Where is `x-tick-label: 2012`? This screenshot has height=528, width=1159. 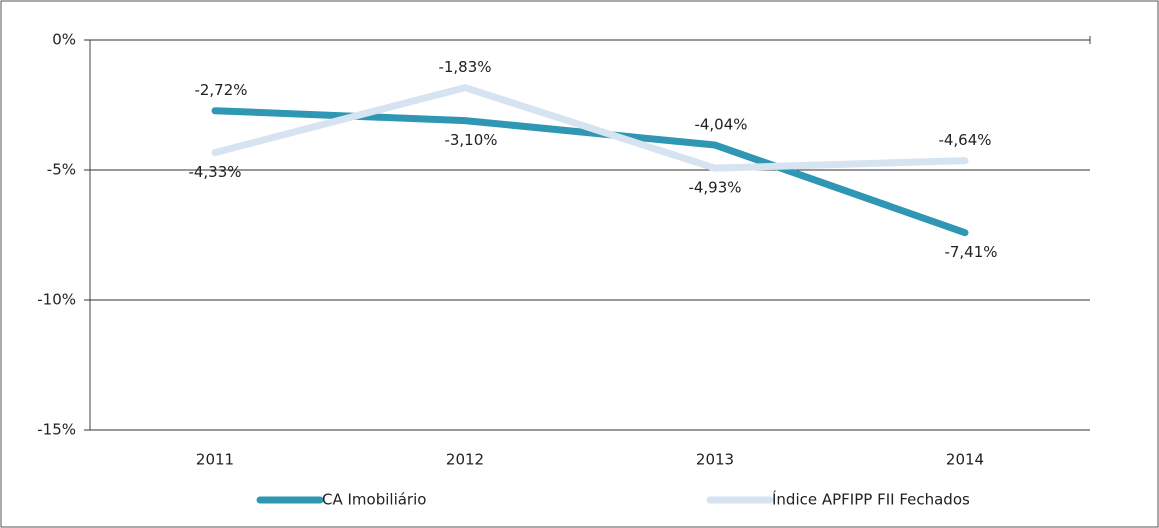
x-tick-label: 2012 is located at coordinates (465, 460).